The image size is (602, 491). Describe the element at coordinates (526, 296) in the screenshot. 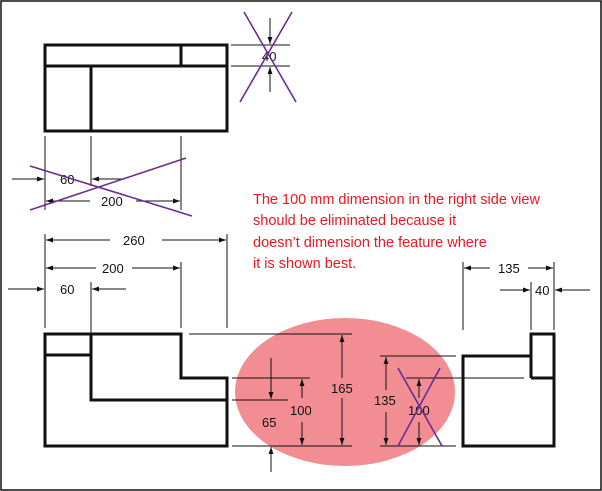

I see `side-view-dims-above` at that location.